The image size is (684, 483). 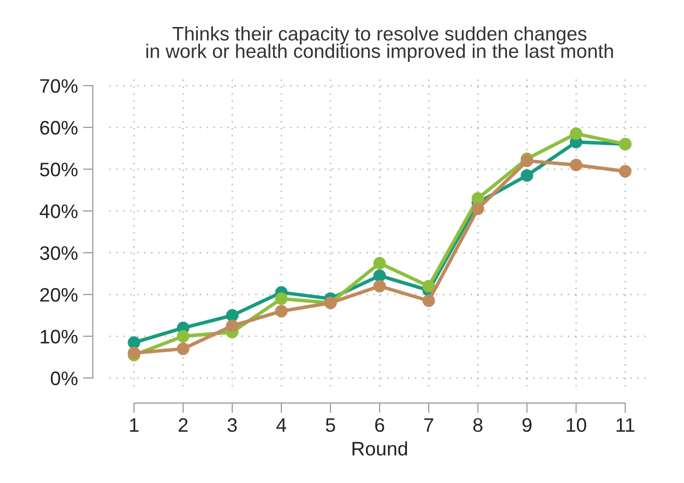 What do you see at coordinates (527, 425) in the screenshot?
I see `x-tick-label: 9` at bounding box center [527, 425].